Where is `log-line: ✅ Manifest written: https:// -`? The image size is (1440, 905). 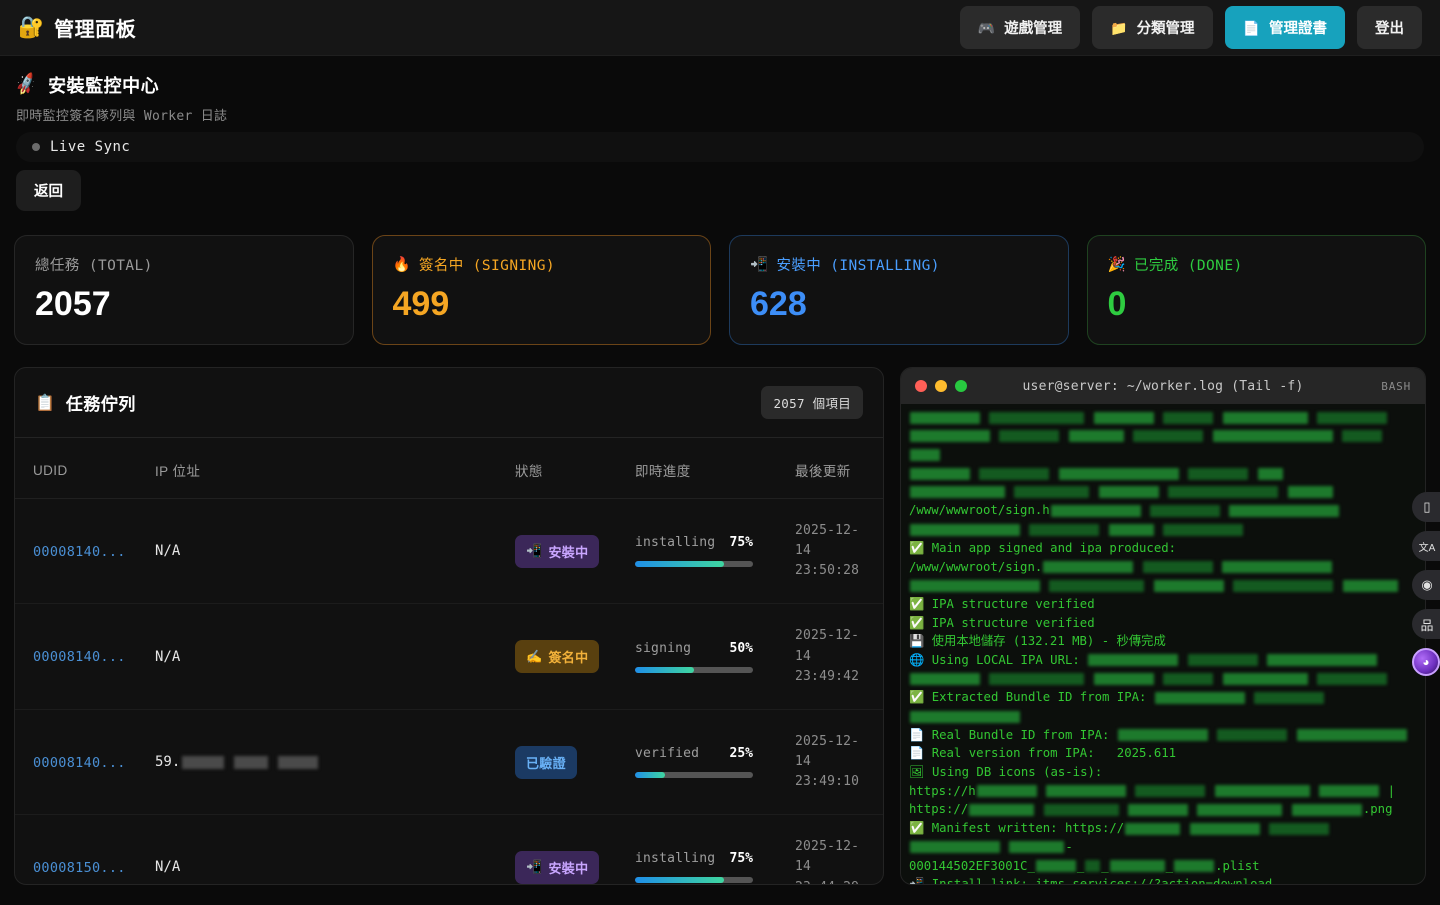
log-line: ✅ Manifest written: https:// - is located at coordinates (1163, 837).